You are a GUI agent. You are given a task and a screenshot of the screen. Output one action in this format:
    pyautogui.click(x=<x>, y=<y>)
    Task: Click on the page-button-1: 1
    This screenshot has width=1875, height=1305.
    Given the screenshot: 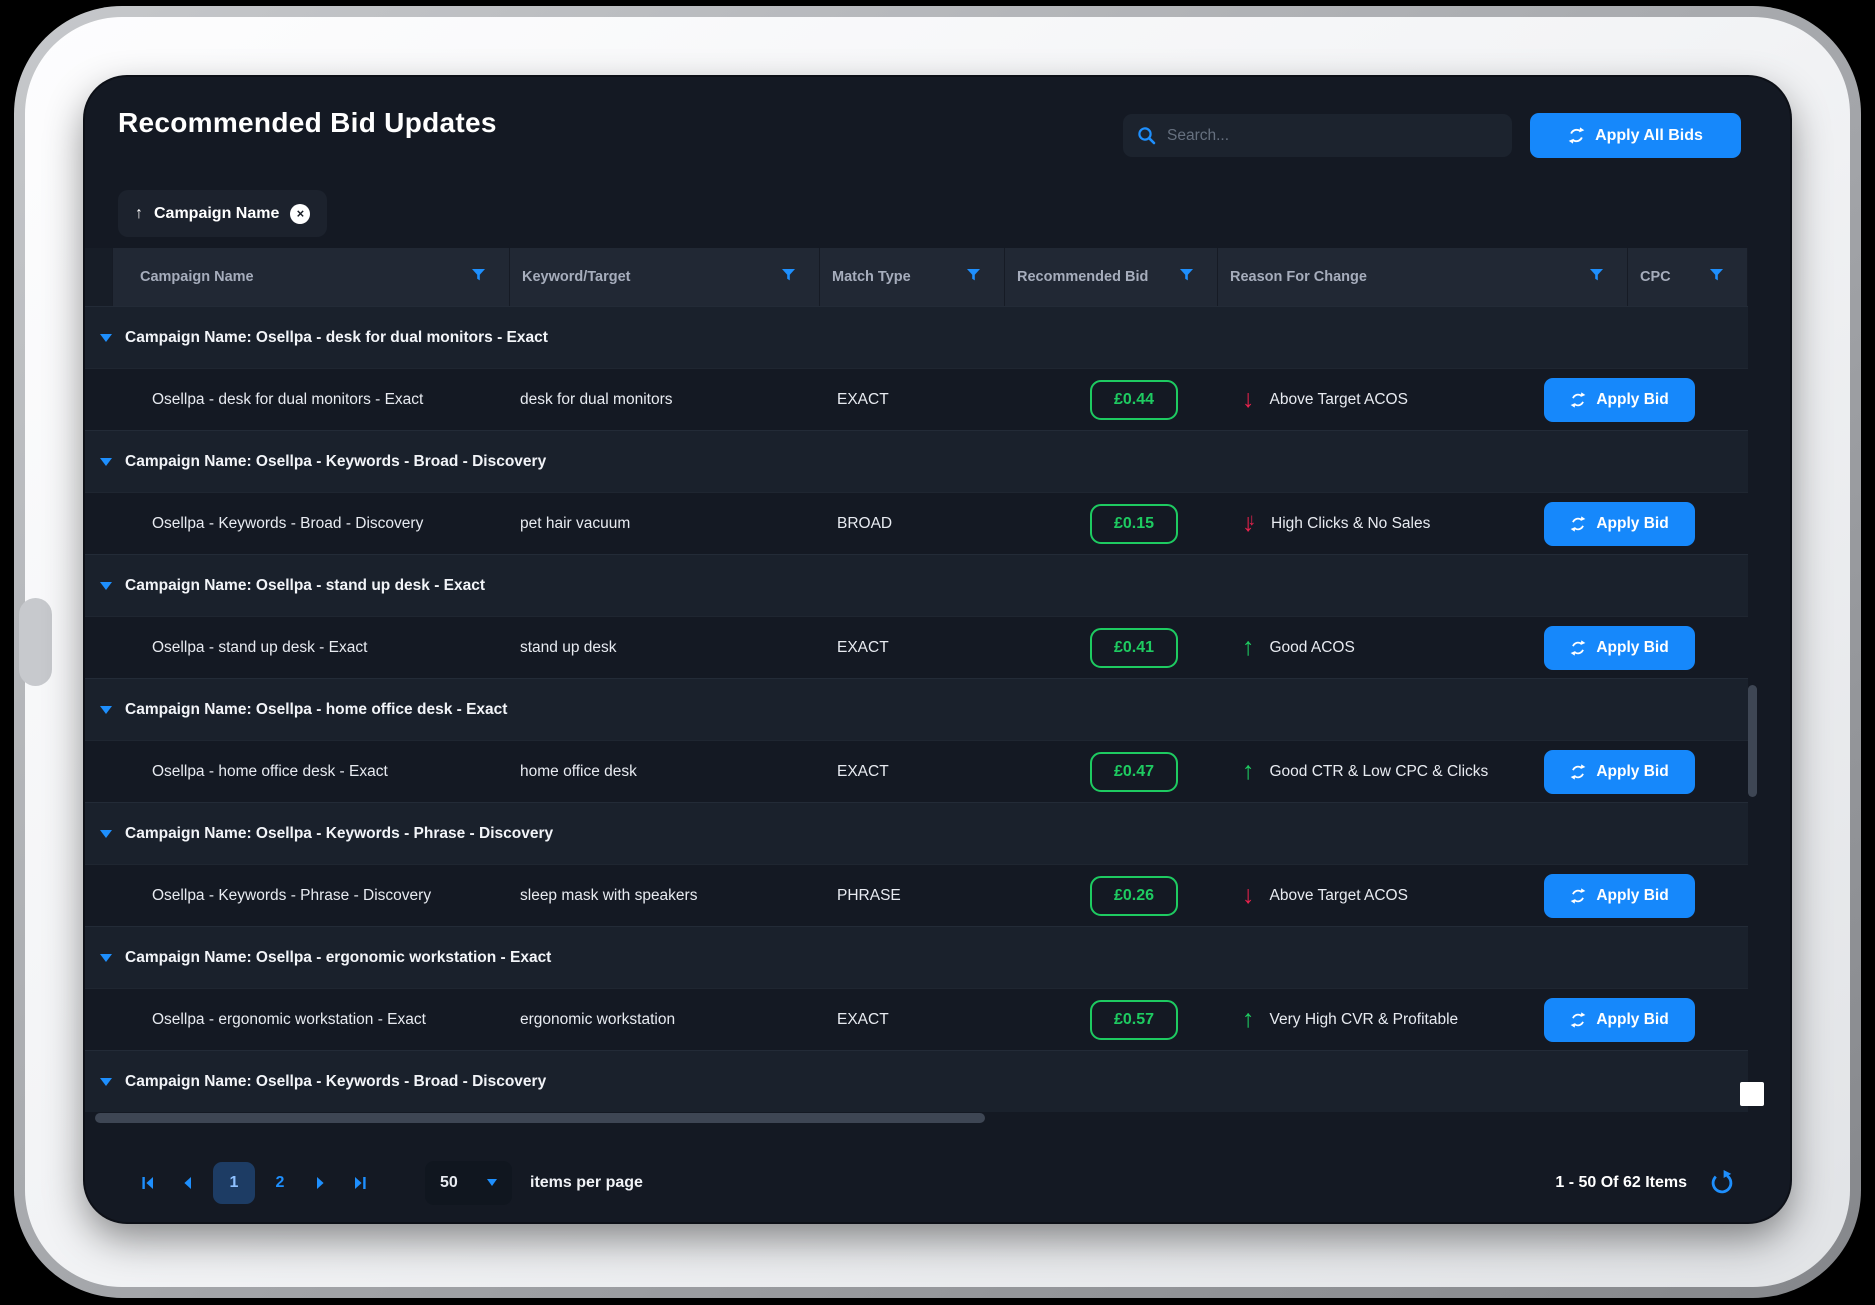 What is the action you would take?
    pyautogui.click(x=234, y=1182)
    